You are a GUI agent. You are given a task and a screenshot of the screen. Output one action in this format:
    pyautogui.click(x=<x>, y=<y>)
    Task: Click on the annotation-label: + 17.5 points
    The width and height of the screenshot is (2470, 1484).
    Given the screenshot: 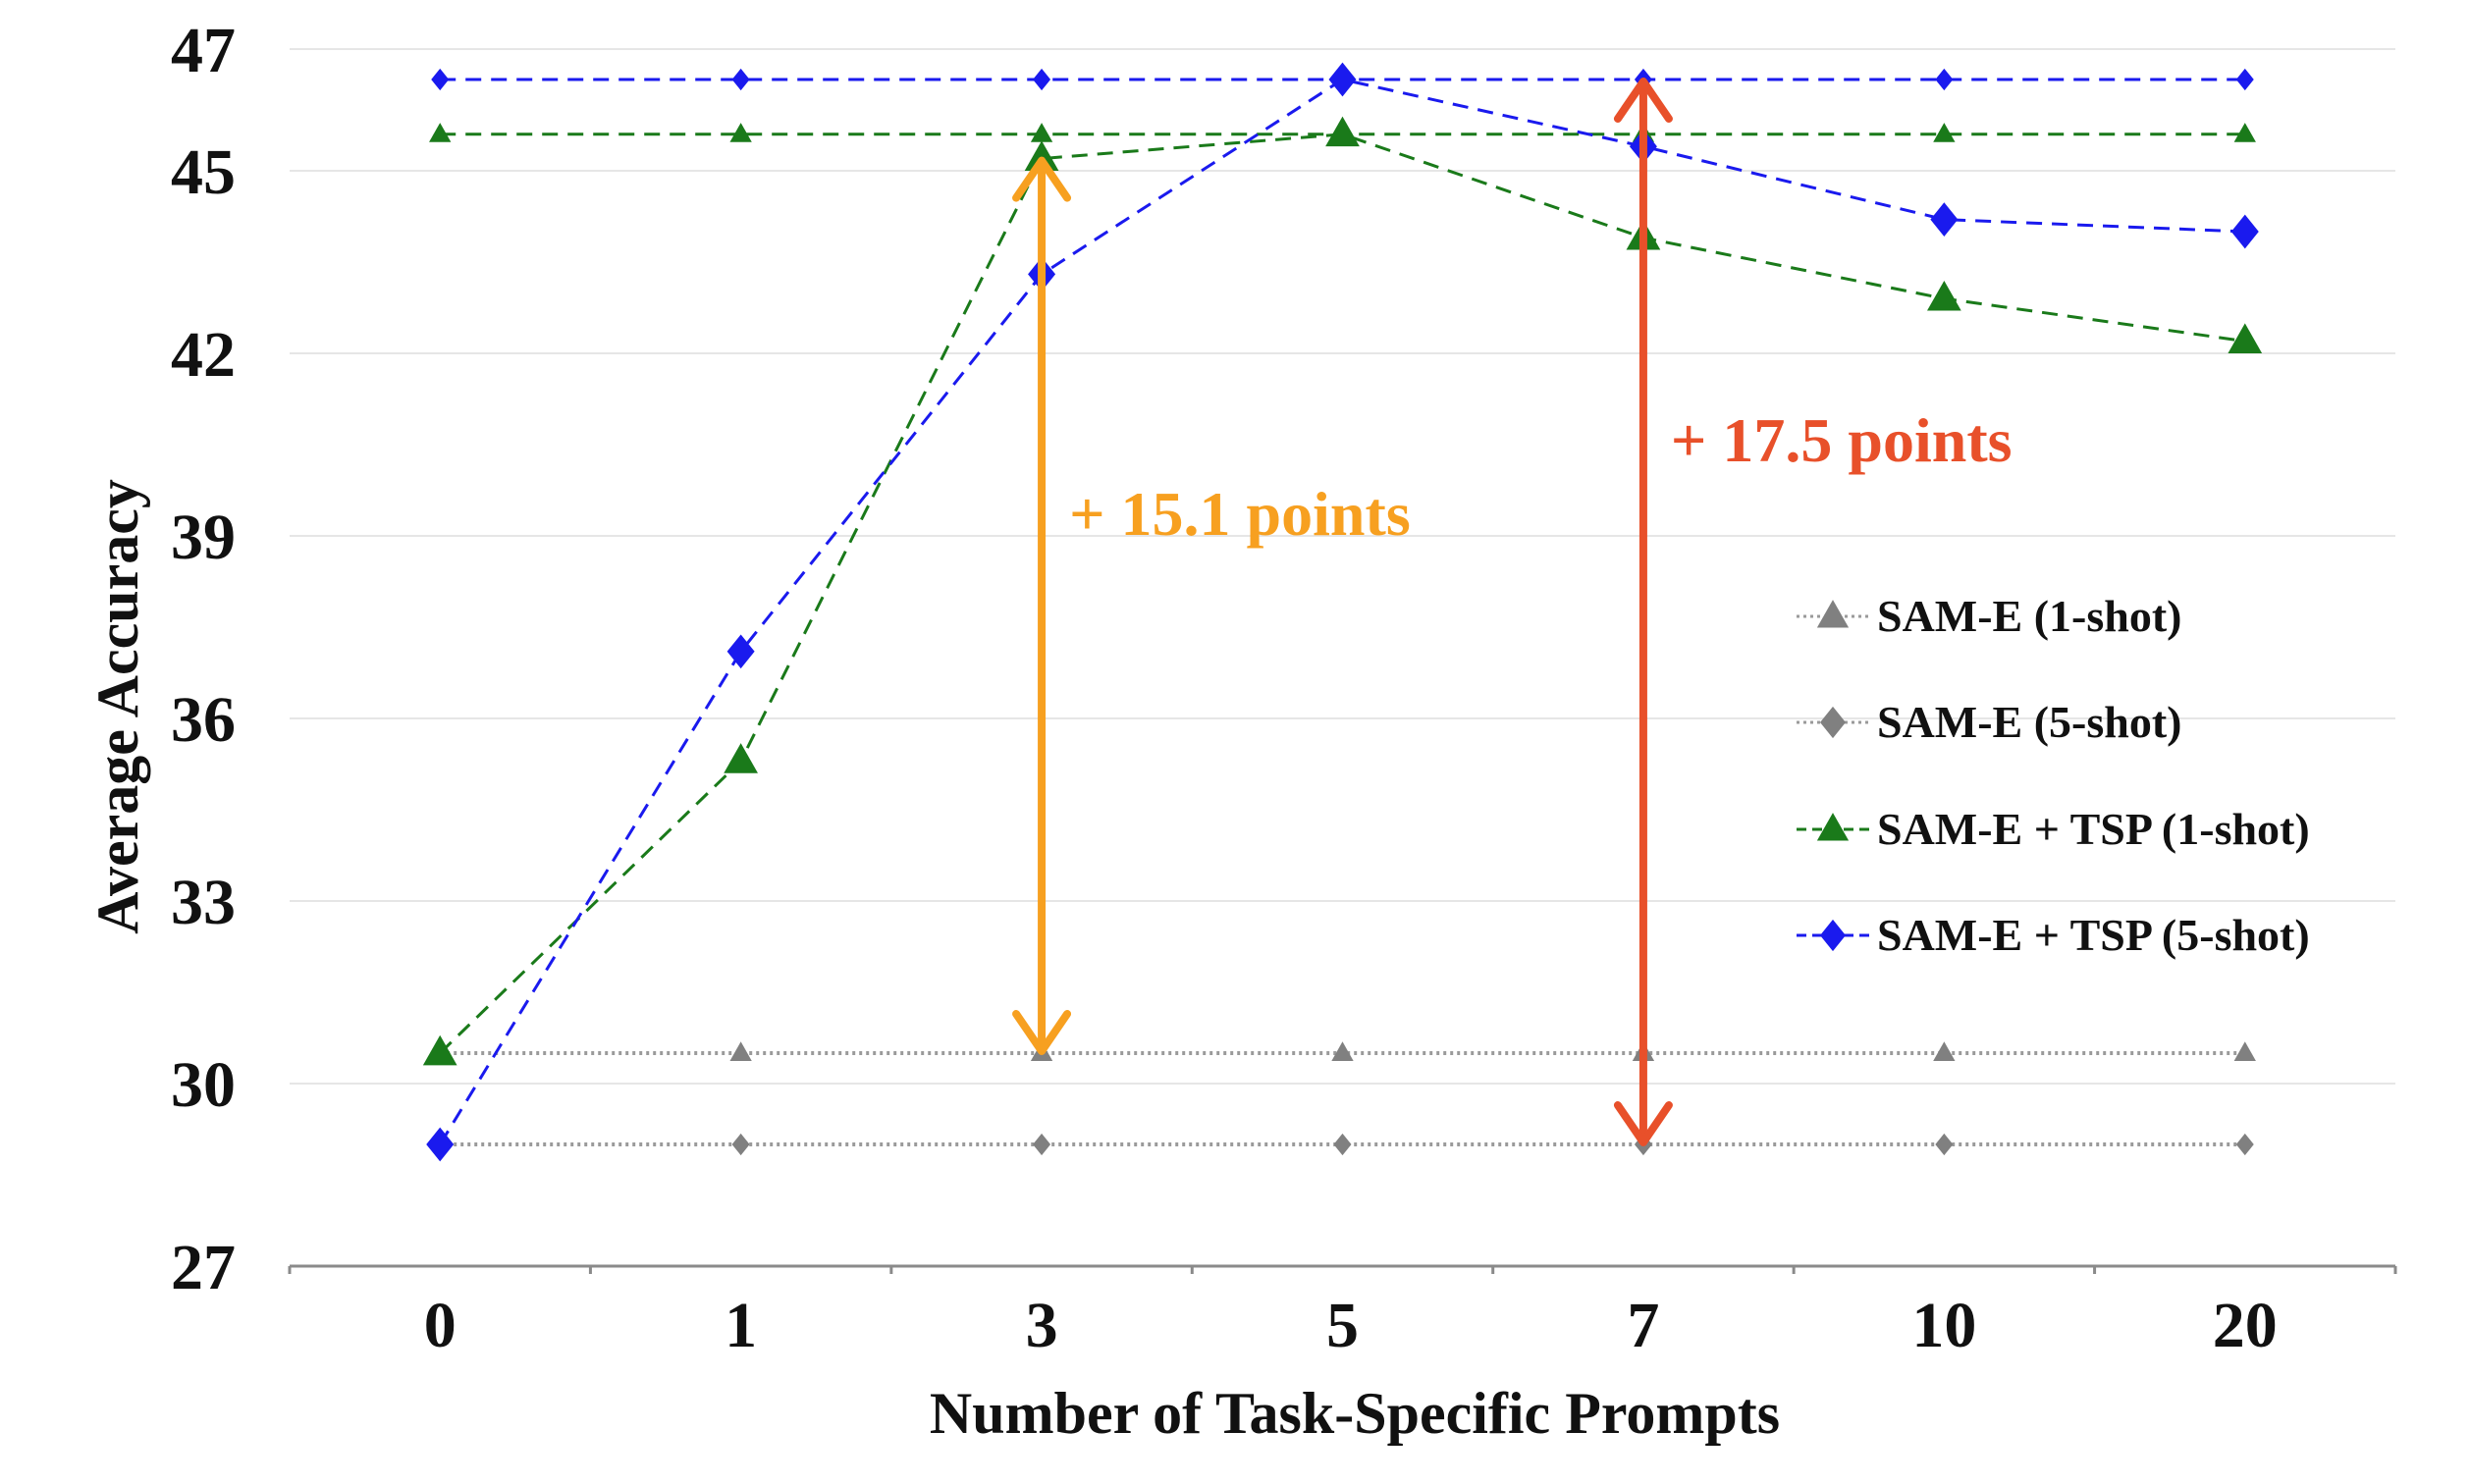 What is the action you would take?
    pyautogui.click(x=1842, y=440)
    